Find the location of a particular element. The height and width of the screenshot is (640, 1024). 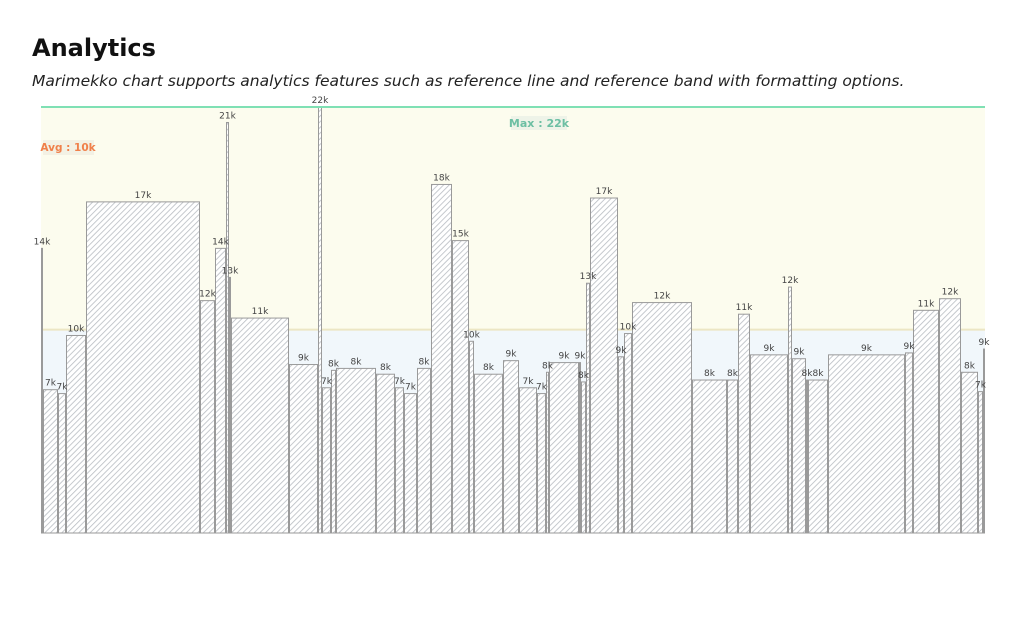

max-label-background is located at coordinates (539, 123).